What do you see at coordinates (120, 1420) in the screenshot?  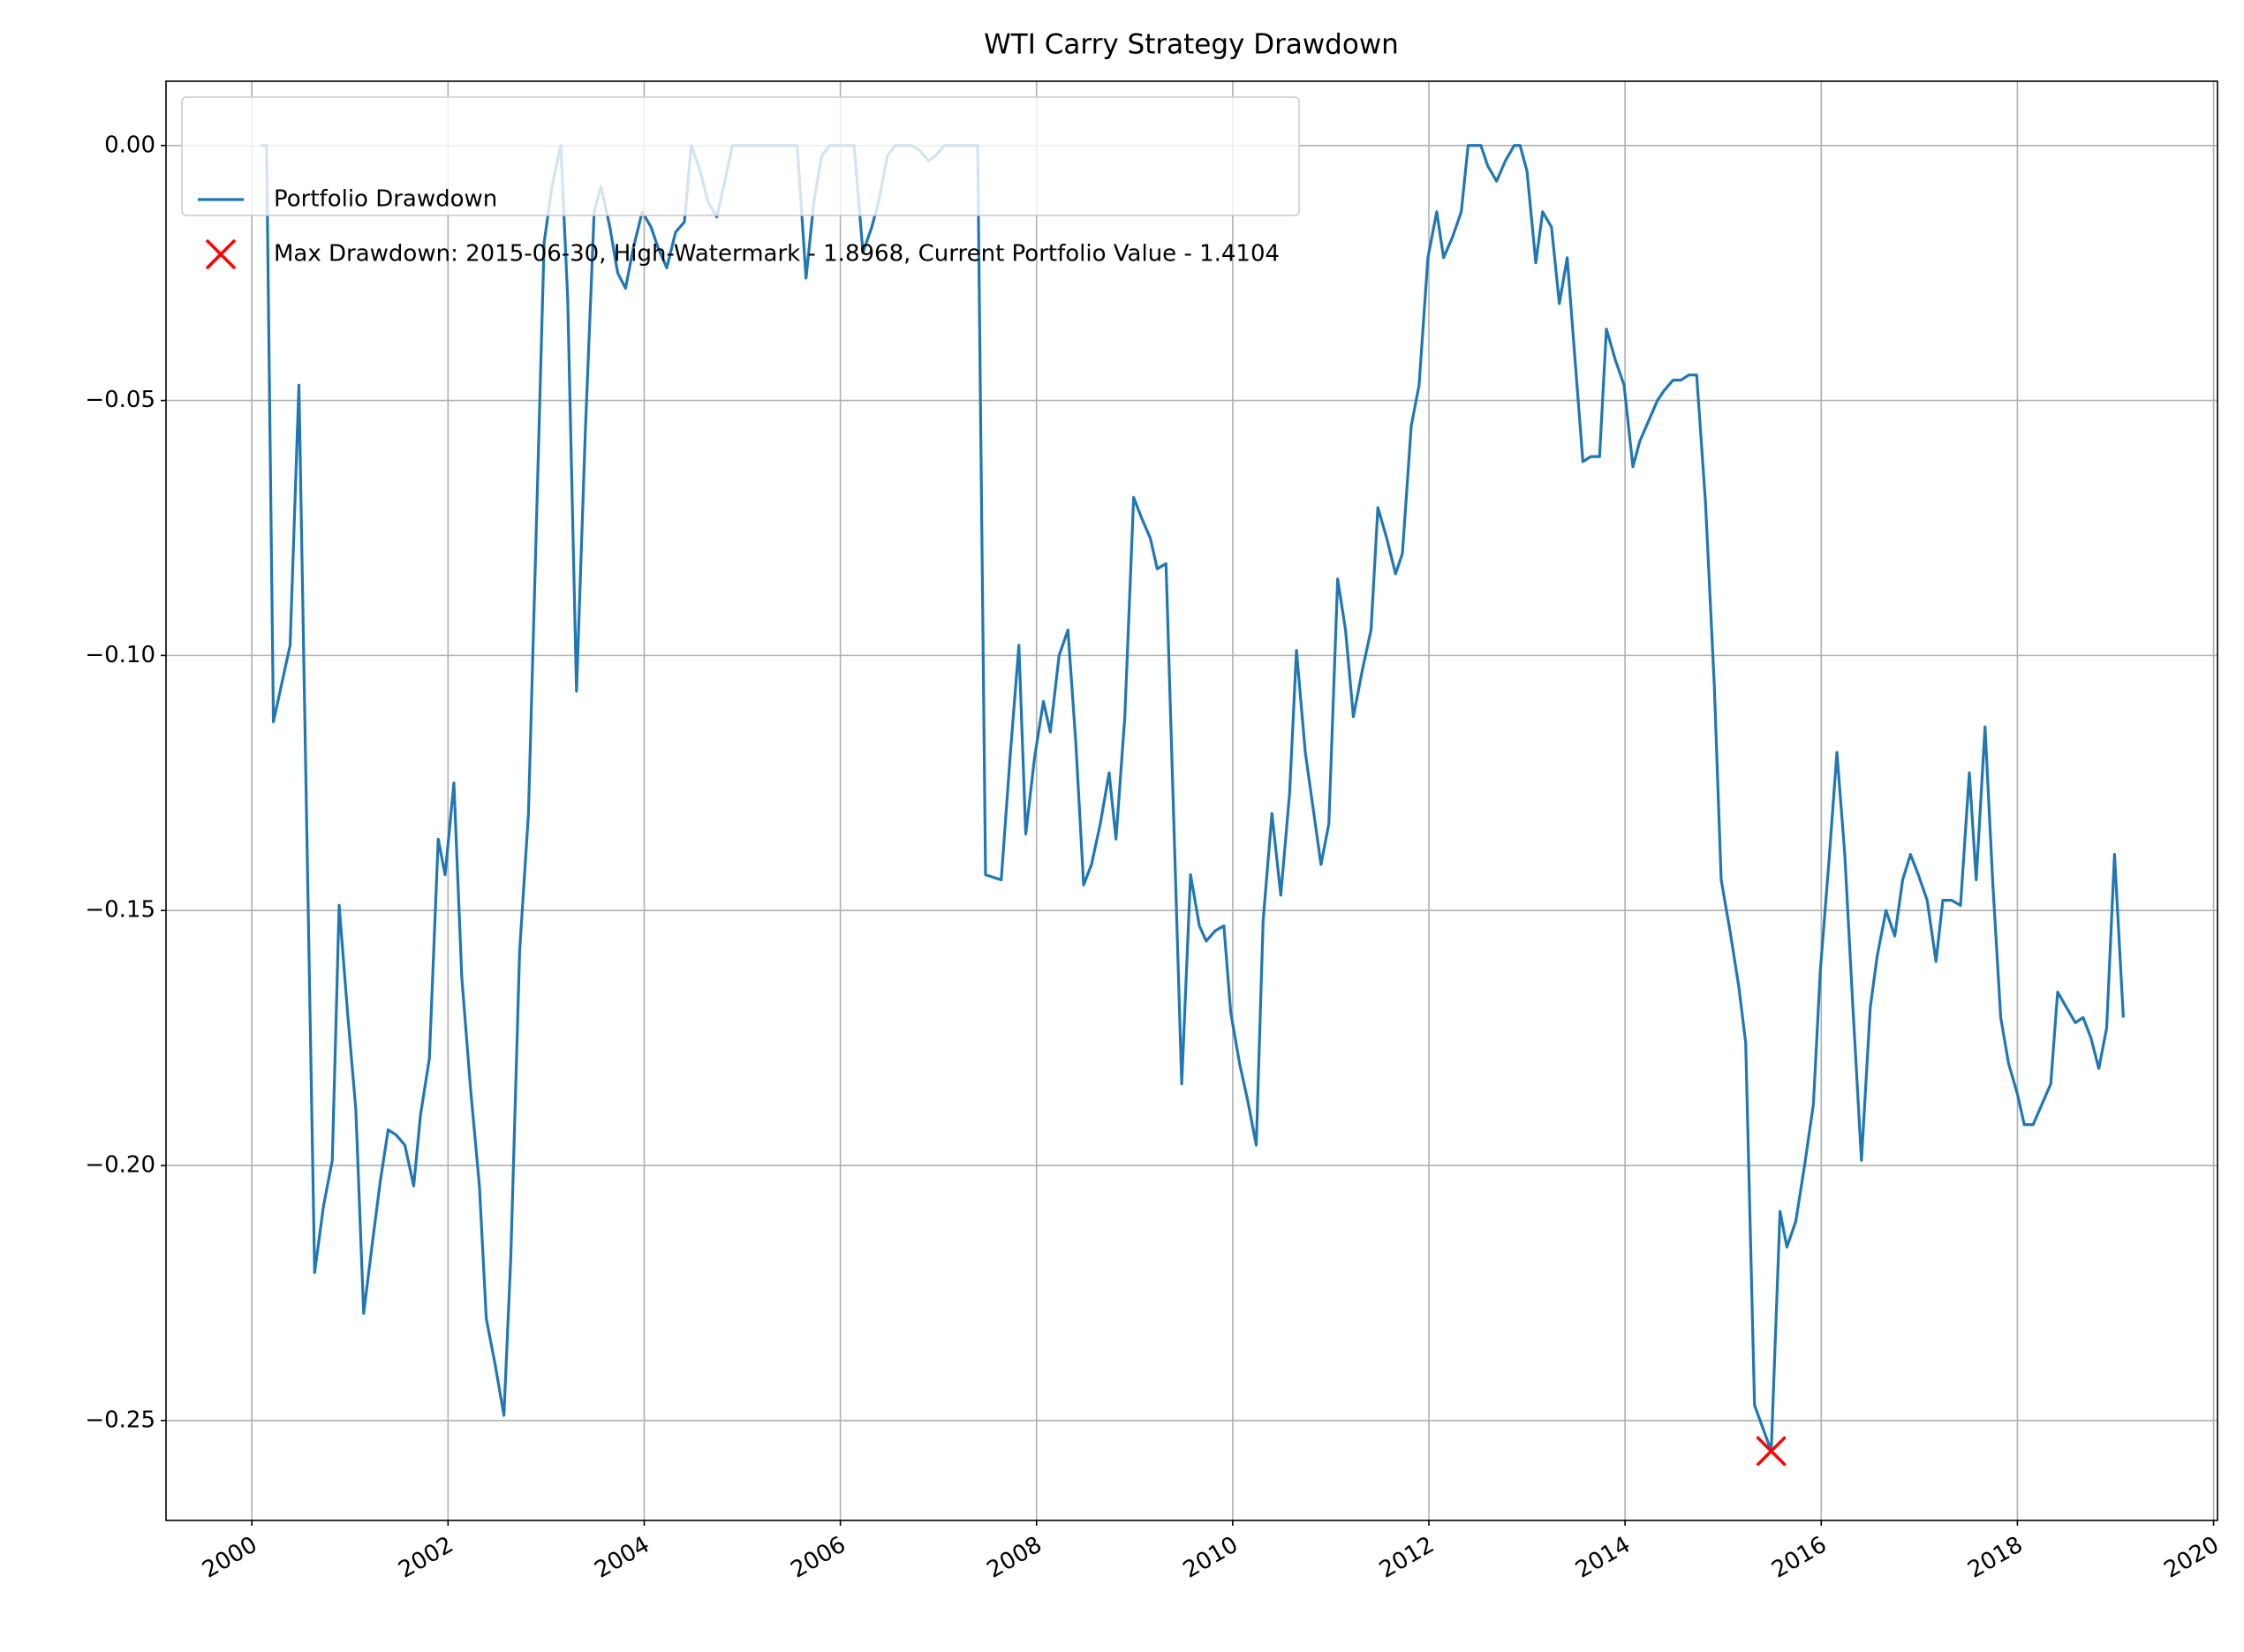 I see `y-tick-label: −0.25` at bounding box center [120, 1420].